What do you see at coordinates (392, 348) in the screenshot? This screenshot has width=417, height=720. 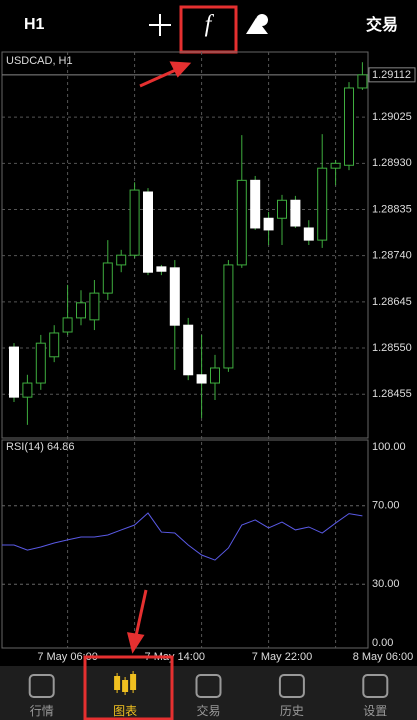 I see `y-tick-label: 1.28550` at bounding box center [392, 348].